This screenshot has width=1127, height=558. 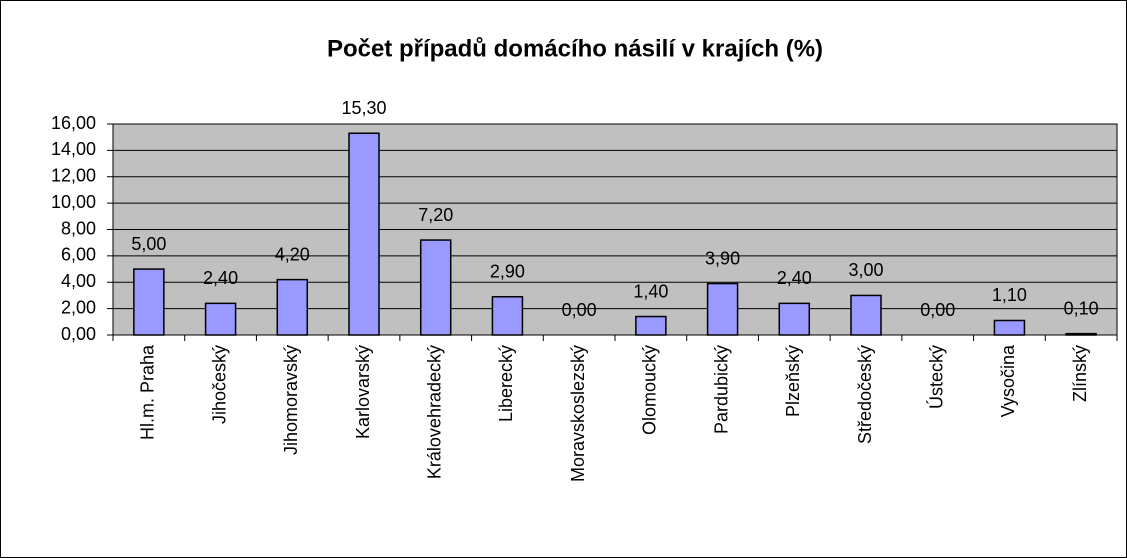 What do you see at coordinates (435, 215) in the screenshot?
I see `value-label: 7,20` at bounding box center [435, 215].